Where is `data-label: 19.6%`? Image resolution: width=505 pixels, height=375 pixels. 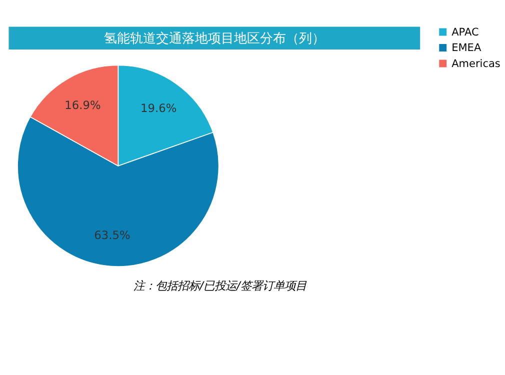 data-label: 19.6% is located at coordinates (158, 108).